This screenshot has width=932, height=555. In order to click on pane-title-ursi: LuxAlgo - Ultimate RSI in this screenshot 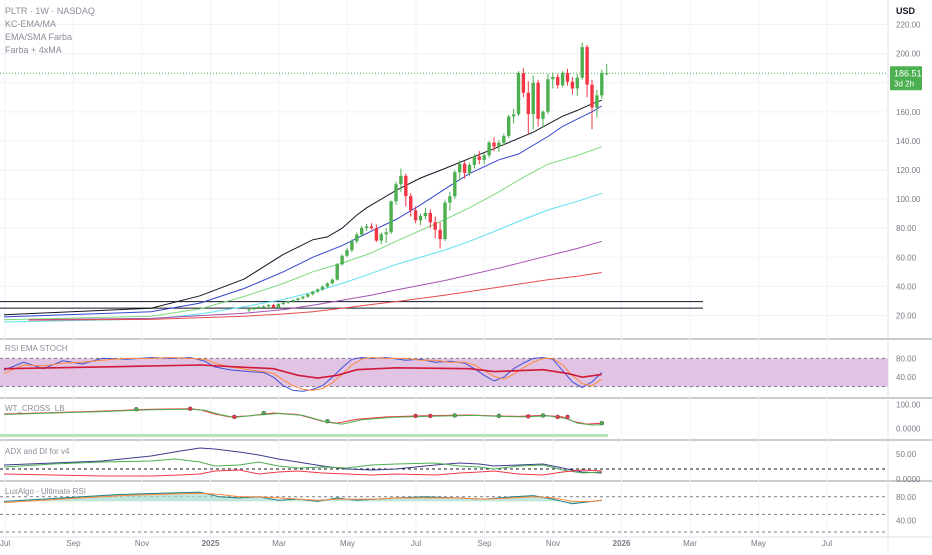, I will do `click(45, 491)`.